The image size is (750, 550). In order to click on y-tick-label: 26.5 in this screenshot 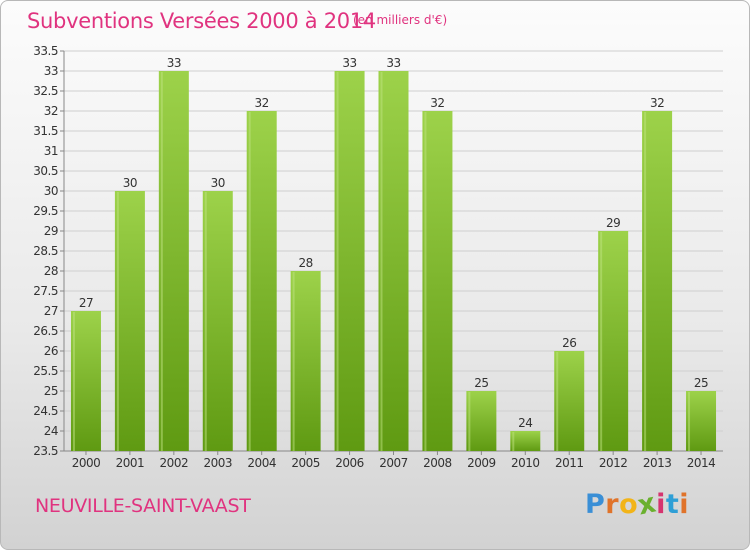, I will do `click(45, 331)`.